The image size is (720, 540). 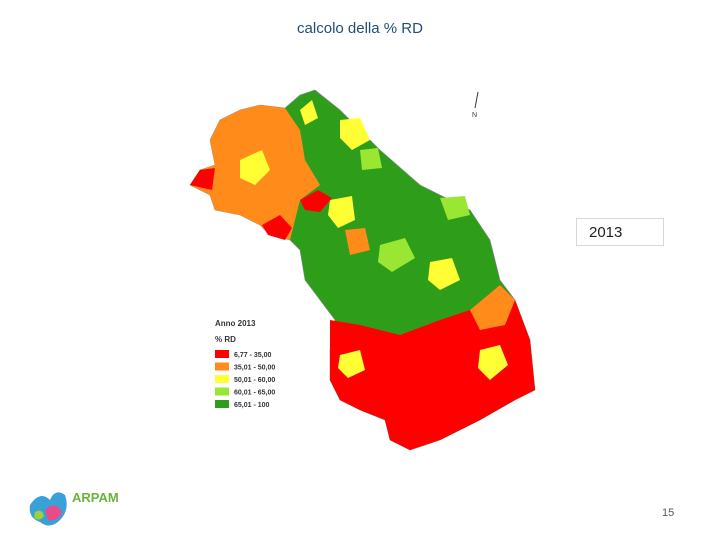 I want to click on page-number: 15, so click(x=668, y=513).